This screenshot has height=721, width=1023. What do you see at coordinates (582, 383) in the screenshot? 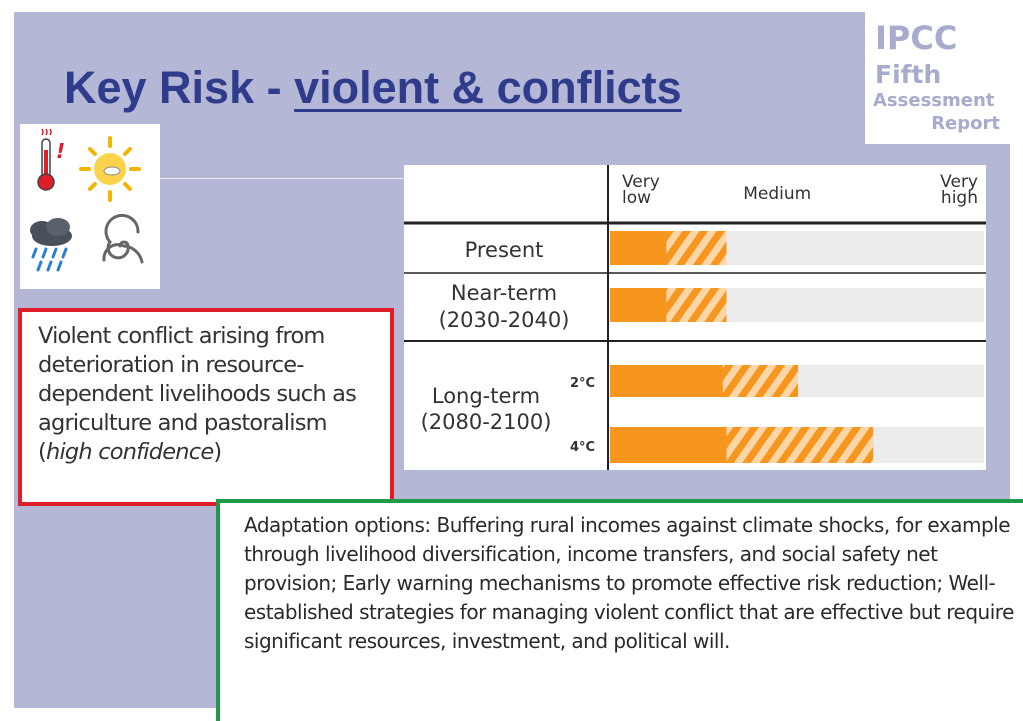
I see `row-sublabel-2c: 2°C` at bounding box center [582, 383].